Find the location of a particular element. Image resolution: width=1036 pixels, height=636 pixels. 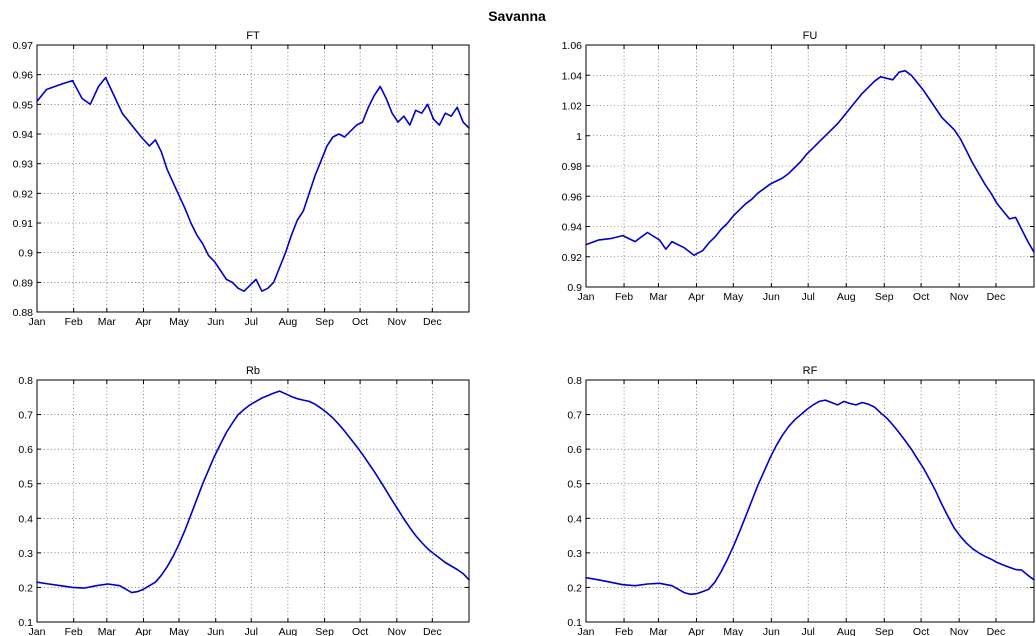

y-tick-label: 0.97 is located at coordinates (23, 46).